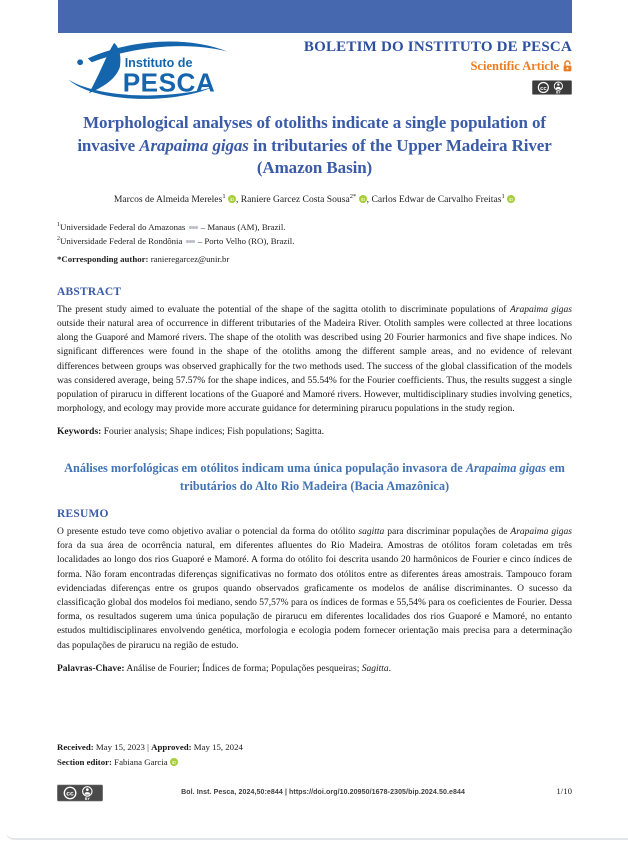  Describe the element at coordinates (171, 747) in the screenshot. I see `approved-label: Approved:` at that location.